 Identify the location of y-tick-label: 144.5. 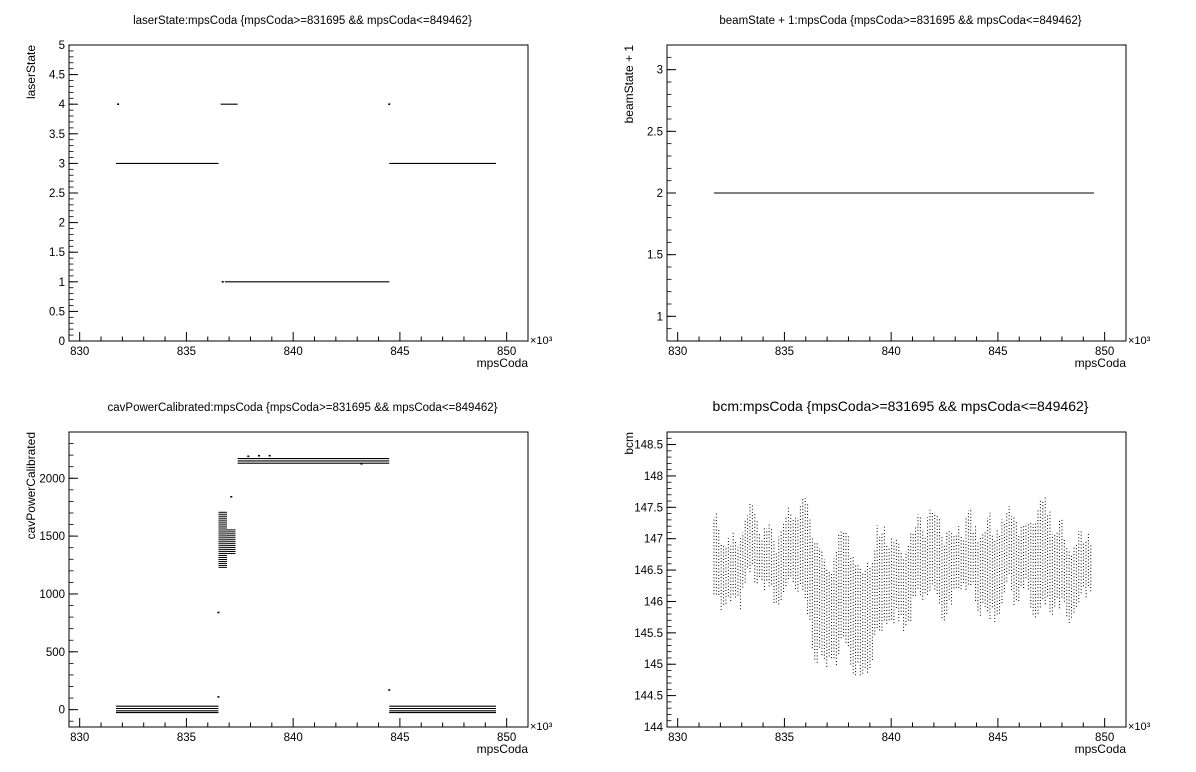
(648, 697).